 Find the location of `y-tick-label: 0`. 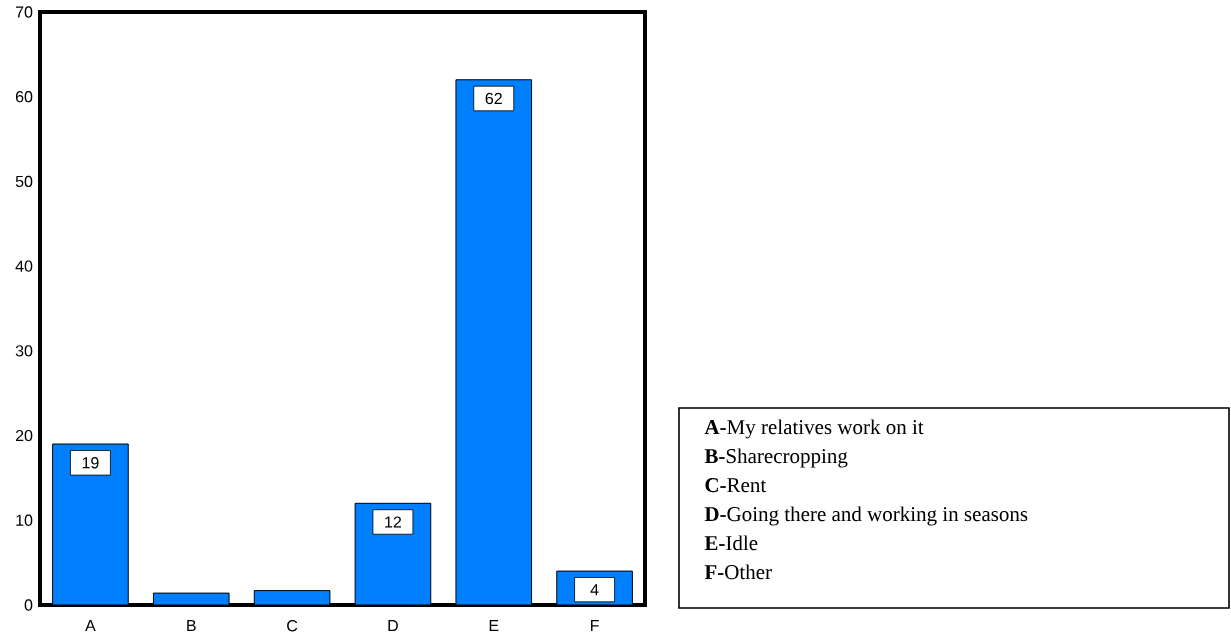

y-tick-label: 0 is located at coordinates (28, 605).